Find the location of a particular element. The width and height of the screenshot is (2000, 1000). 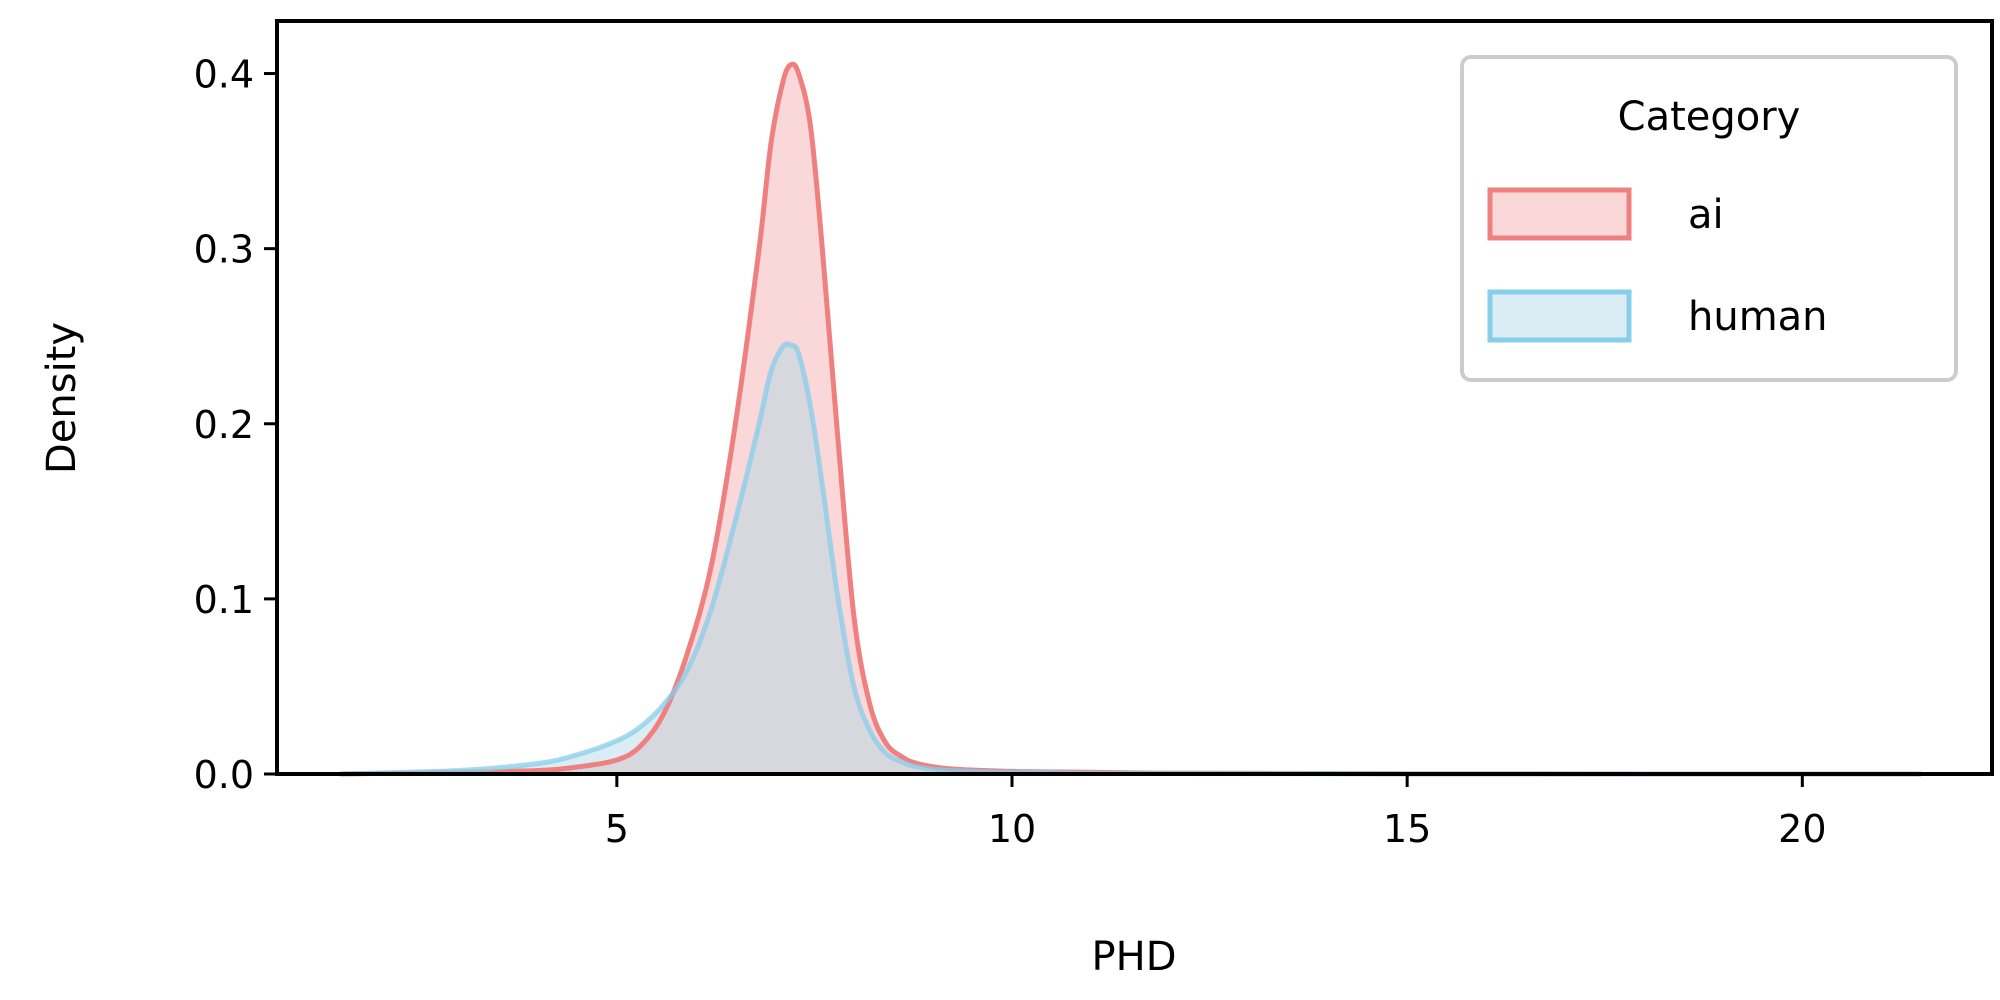

x-tick-label: 5 is located at coordinates (617, 829).